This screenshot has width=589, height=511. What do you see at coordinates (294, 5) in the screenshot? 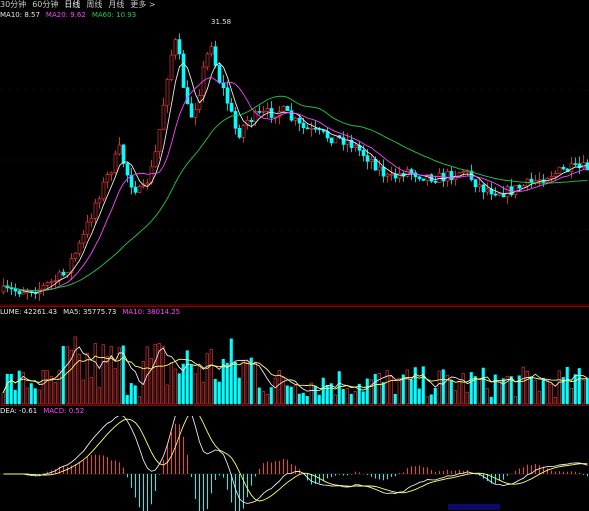
I see `period-toolbar: 30分钟 60分钟 日线 周线 月线 更多 >` at bounding box center [294, 5].